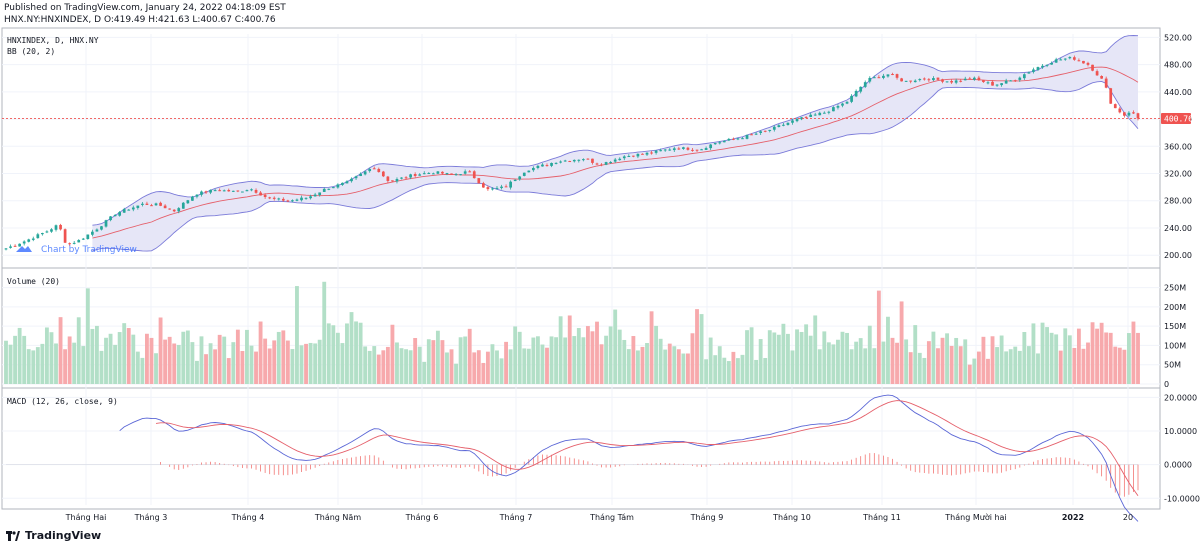 Image resolution: width=1200 pixels, height=547 pixels. I want to click on footer-brand: TradingView, so click(53, 535).